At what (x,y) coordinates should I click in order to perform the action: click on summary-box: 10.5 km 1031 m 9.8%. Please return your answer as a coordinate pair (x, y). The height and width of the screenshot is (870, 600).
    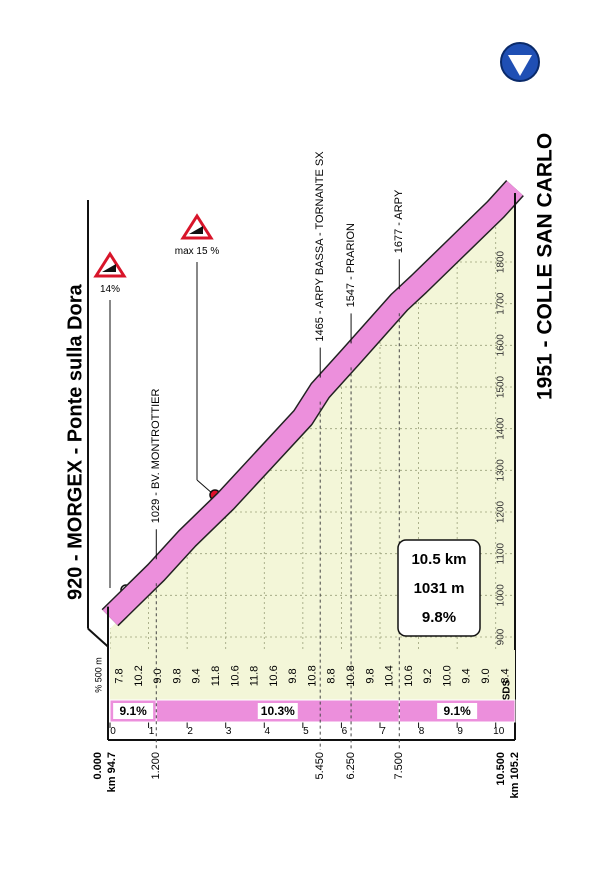
    Looking at the image, I should click on (439, 588).